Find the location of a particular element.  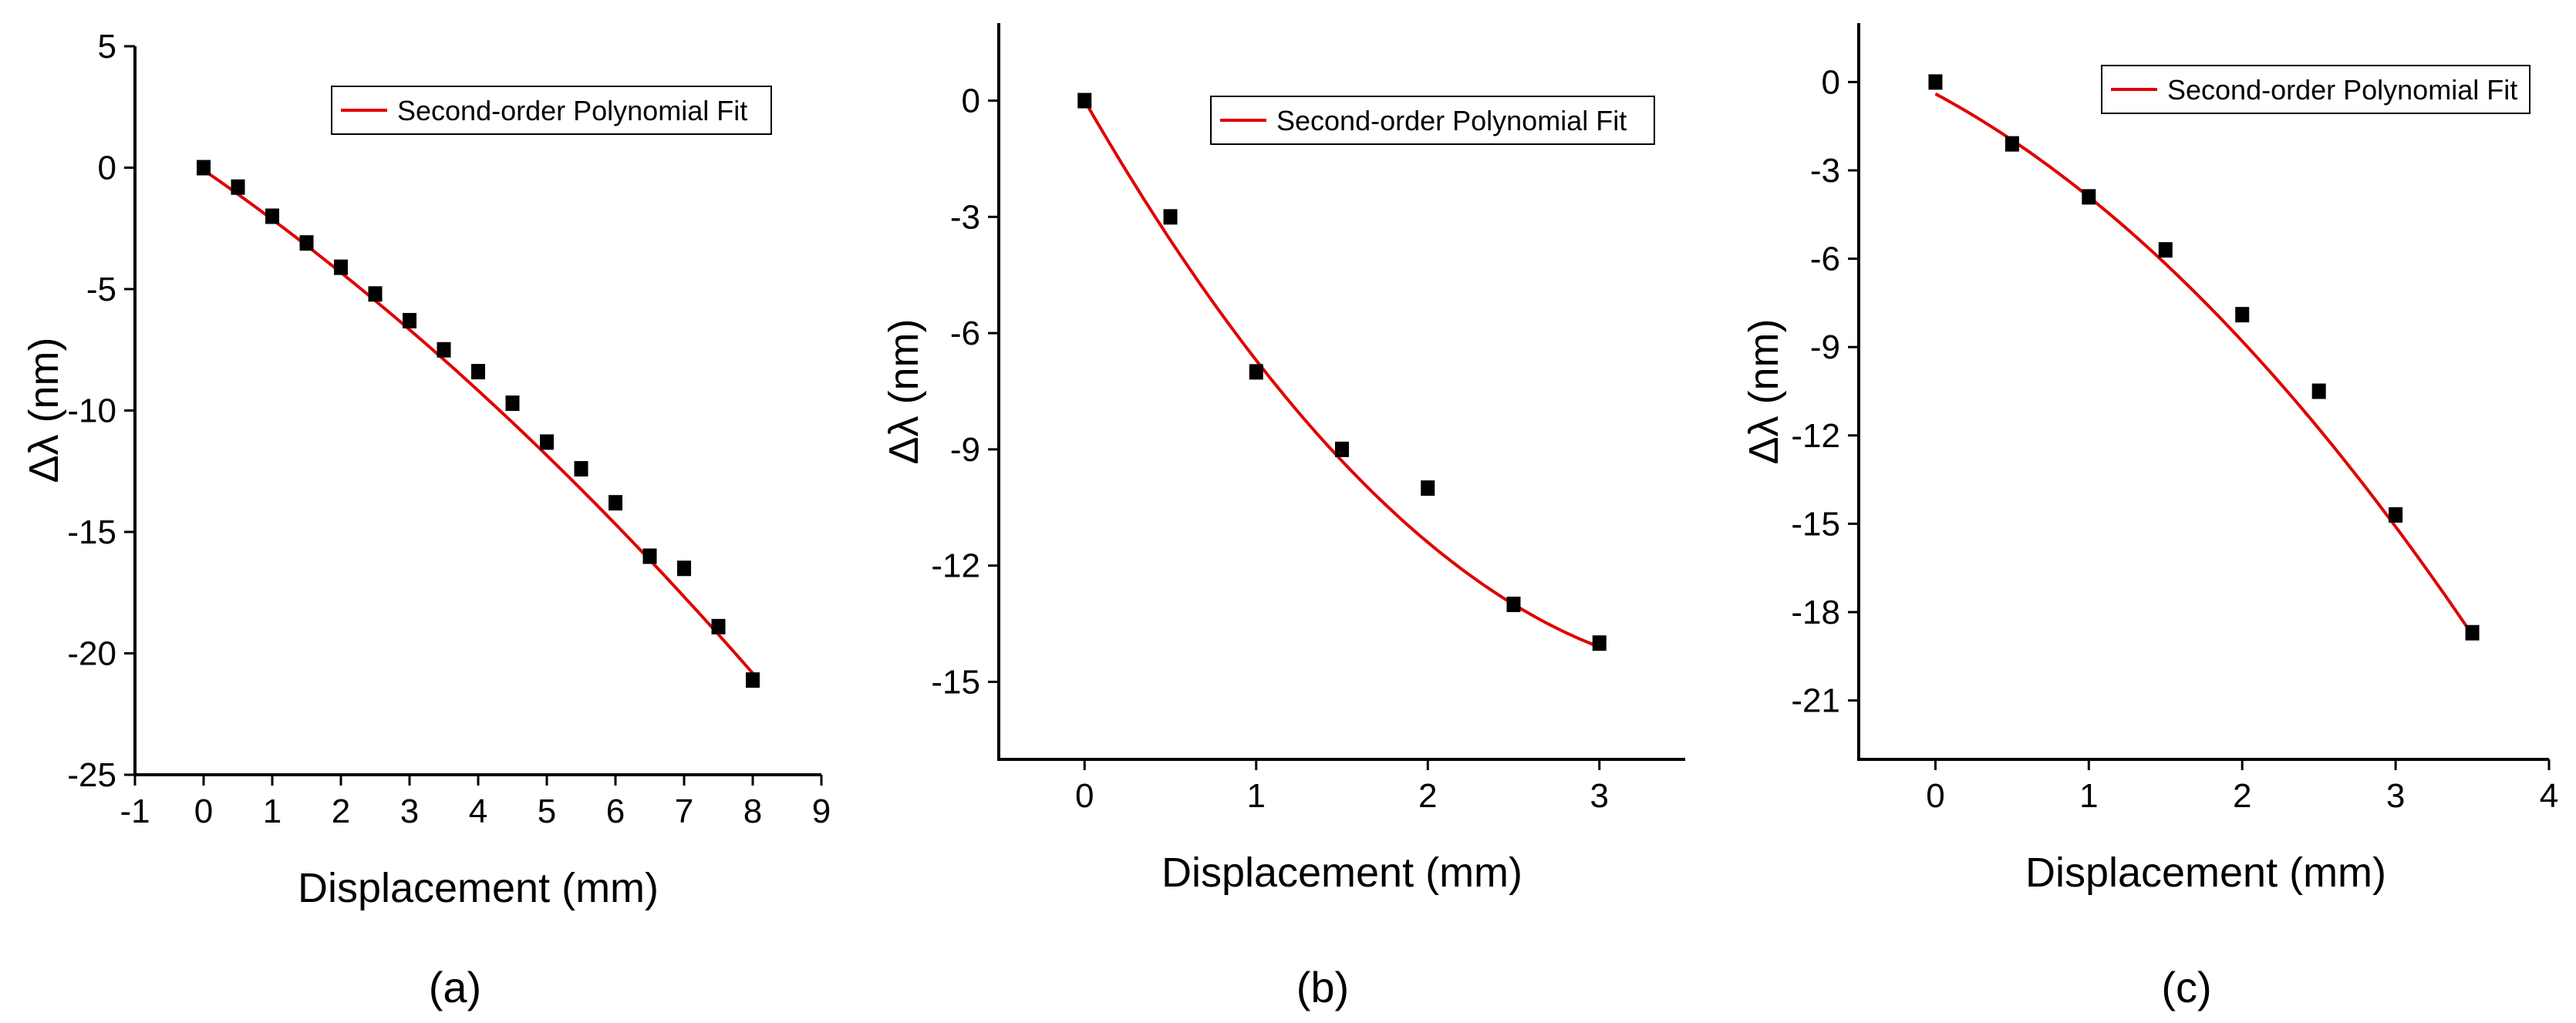

x-tick-label: 8 is located at coordinates (752, 811).